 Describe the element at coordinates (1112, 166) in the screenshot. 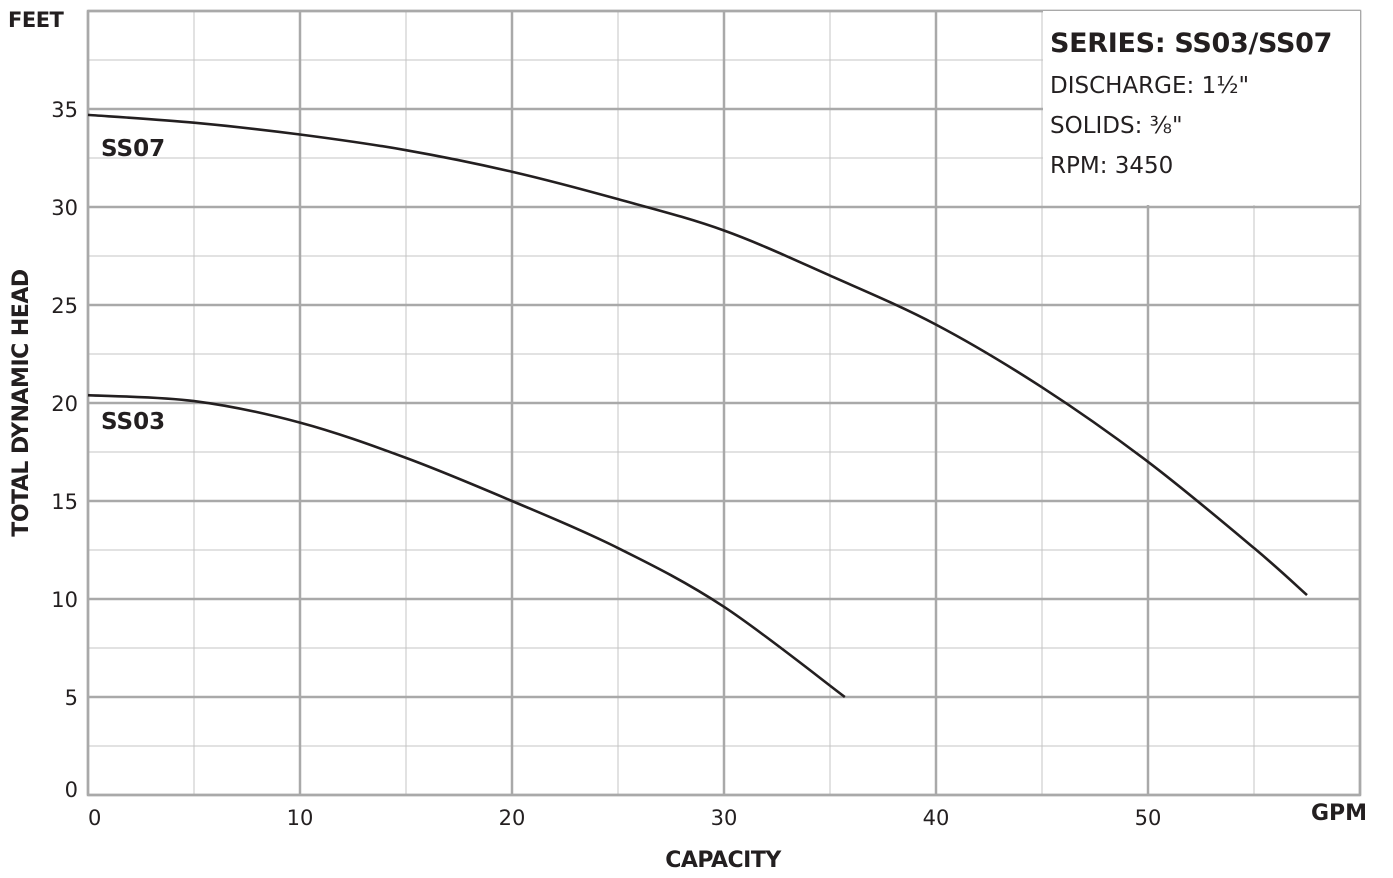

I see `rpm-spec: RPM: 3450` at that location.